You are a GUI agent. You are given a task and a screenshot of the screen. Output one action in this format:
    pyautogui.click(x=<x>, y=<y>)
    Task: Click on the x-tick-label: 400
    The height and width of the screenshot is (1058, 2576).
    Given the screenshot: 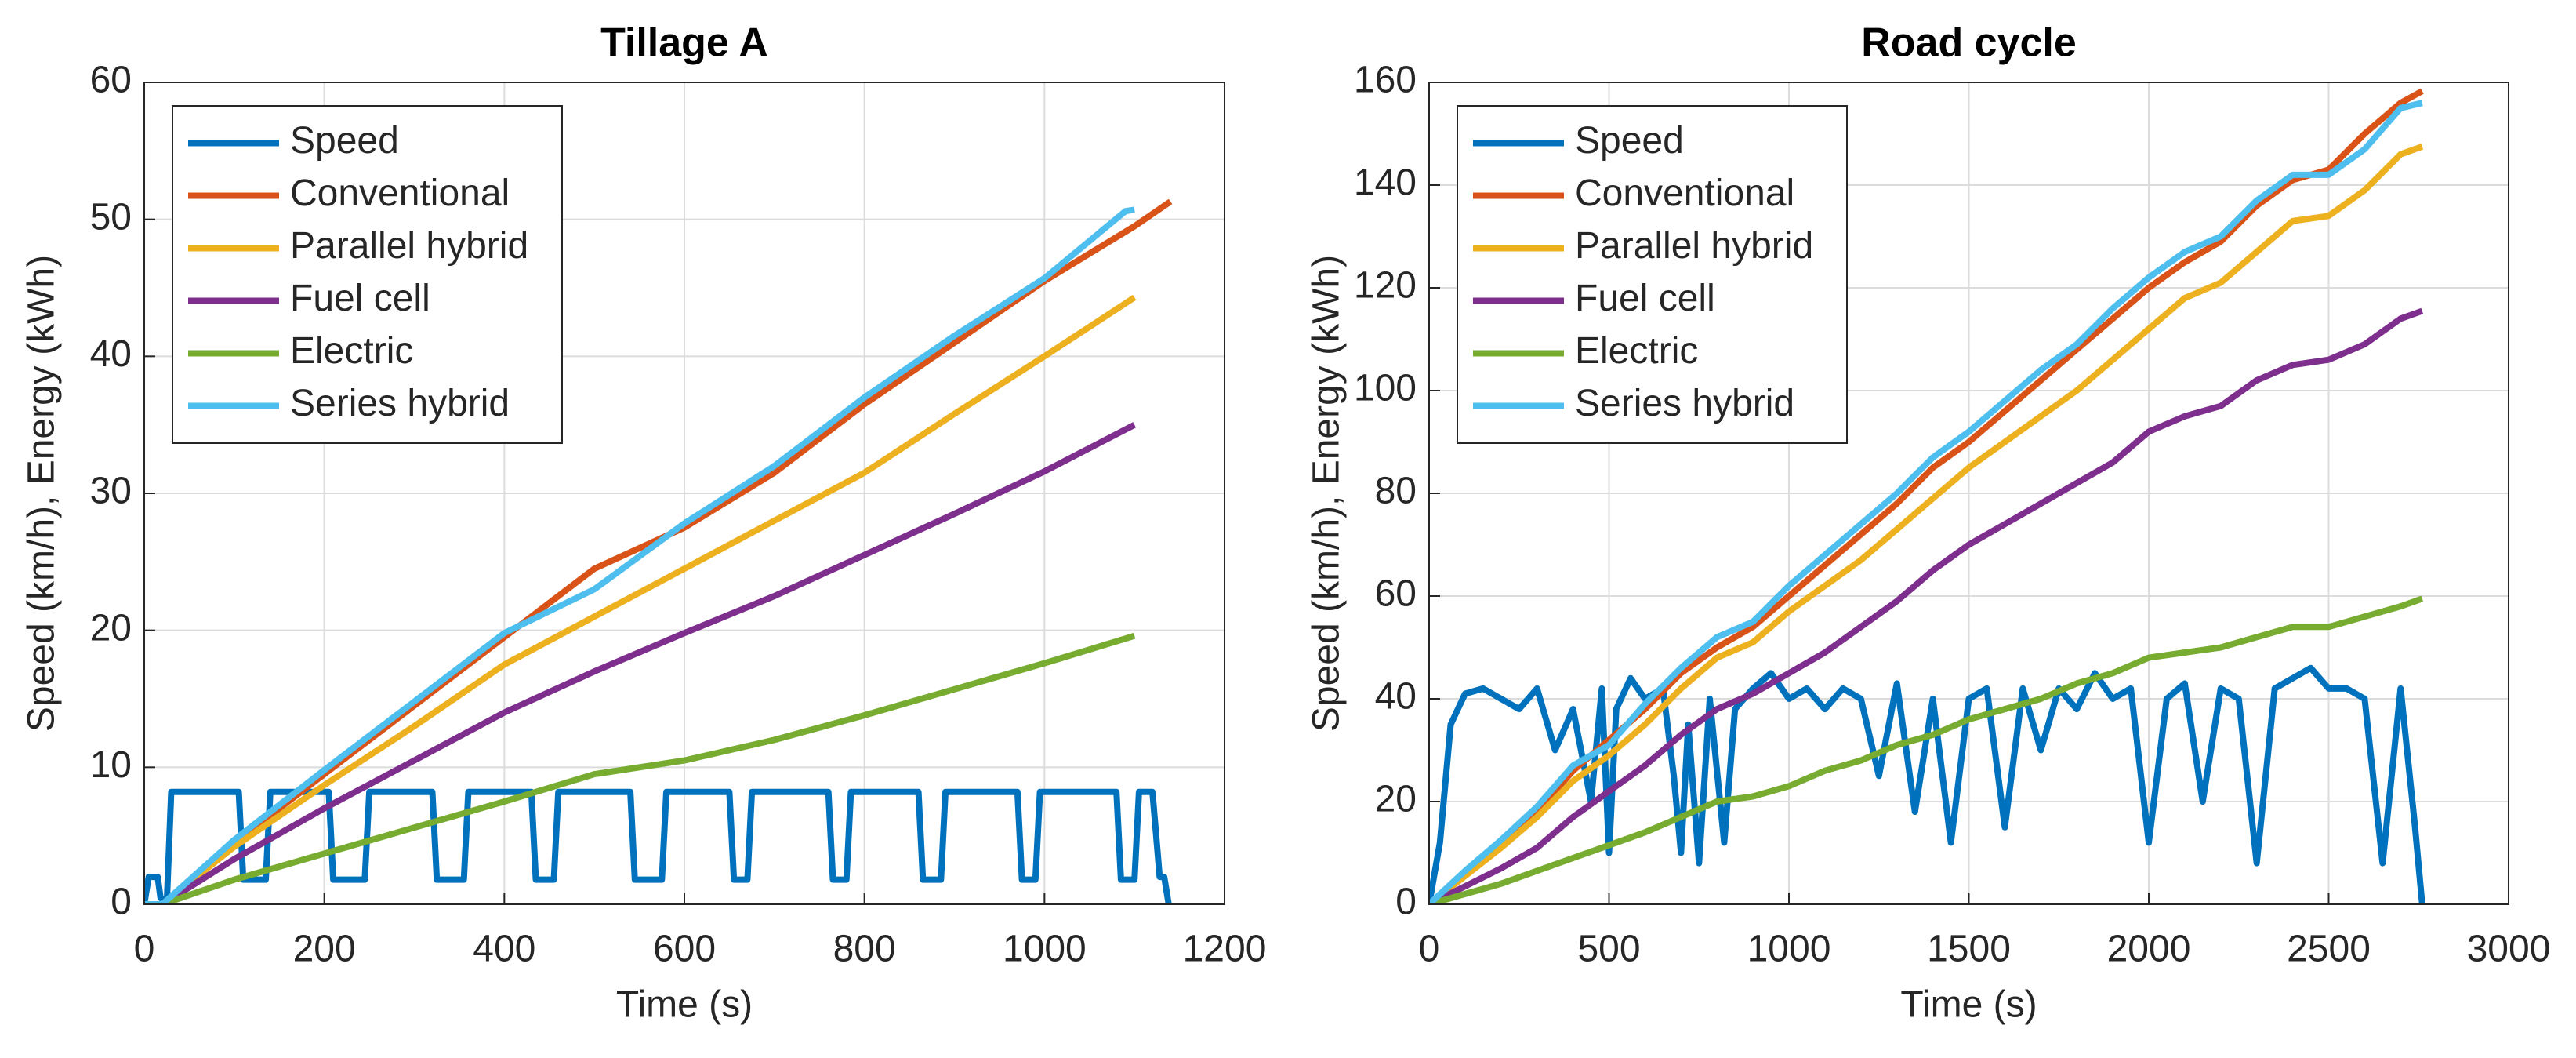 What is the action you would take?
    pyautogui.click(x=504, y=950)
    